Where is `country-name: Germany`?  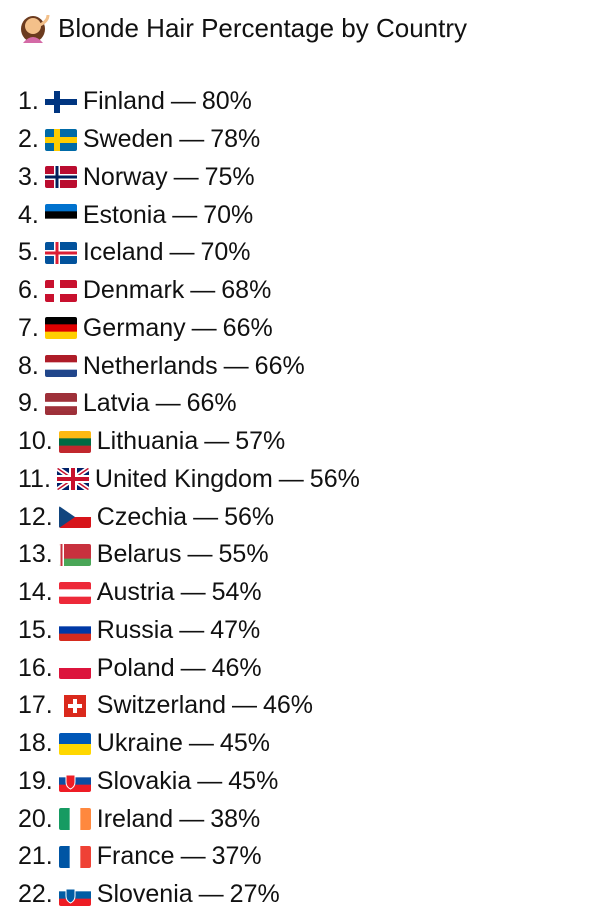
country-name: Germany is located at coordinates (134, 327).